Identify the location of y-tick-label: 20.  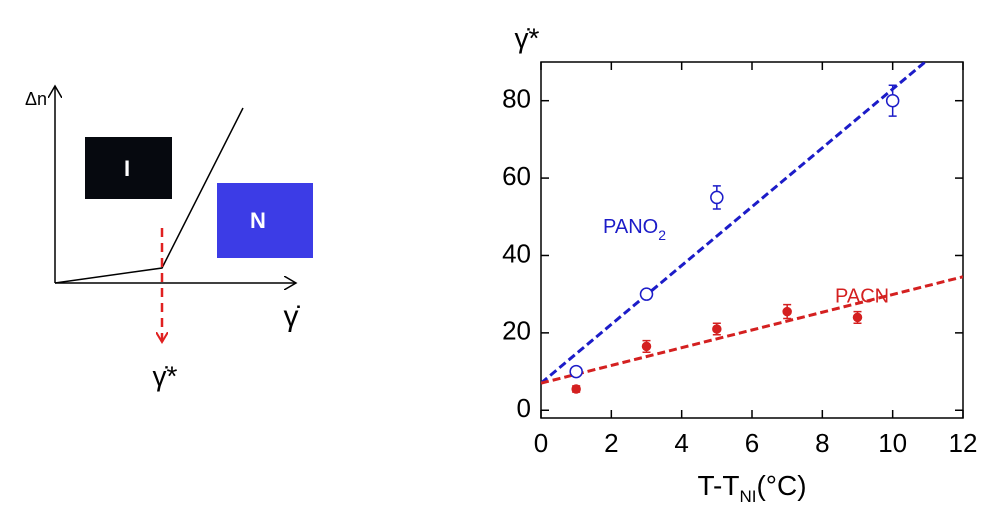
(516, 331).